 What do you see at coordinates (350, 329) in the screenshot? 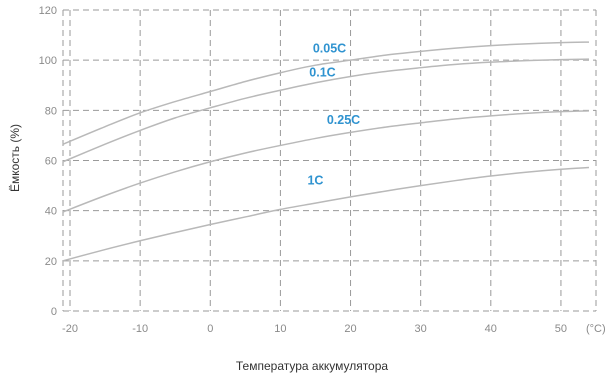
I see `x-tick-label-20: 20` at bounding box center [350, 329].